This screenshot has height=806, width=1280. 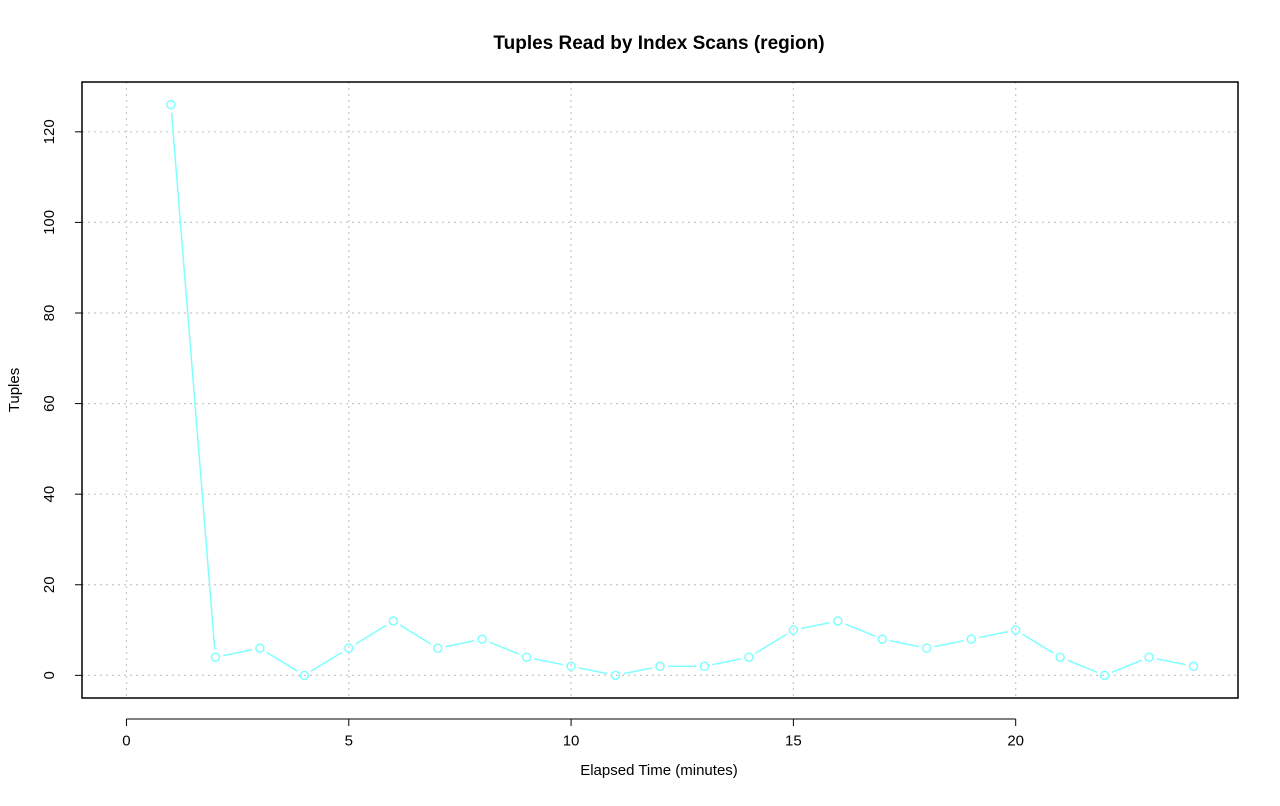 I want to click on x-axis-label: Elapsed Time (minutes), so click(x=659, y=770).